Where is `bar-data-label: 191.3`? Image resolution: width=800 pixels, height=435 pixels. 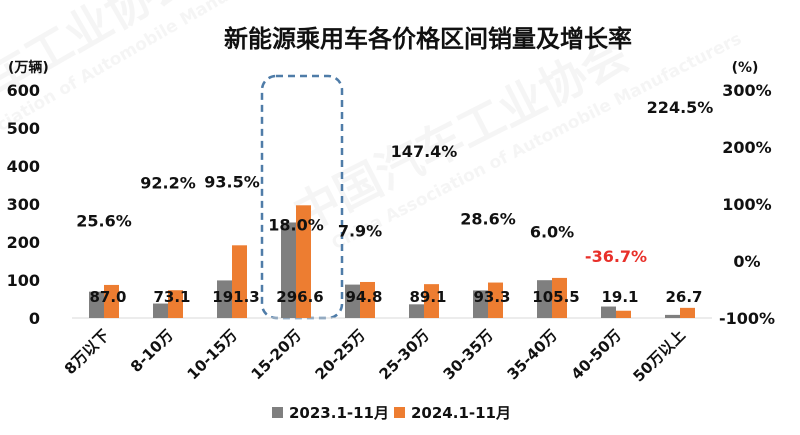 bar-data-label: 191.3 is located at coordinates (235, 297).